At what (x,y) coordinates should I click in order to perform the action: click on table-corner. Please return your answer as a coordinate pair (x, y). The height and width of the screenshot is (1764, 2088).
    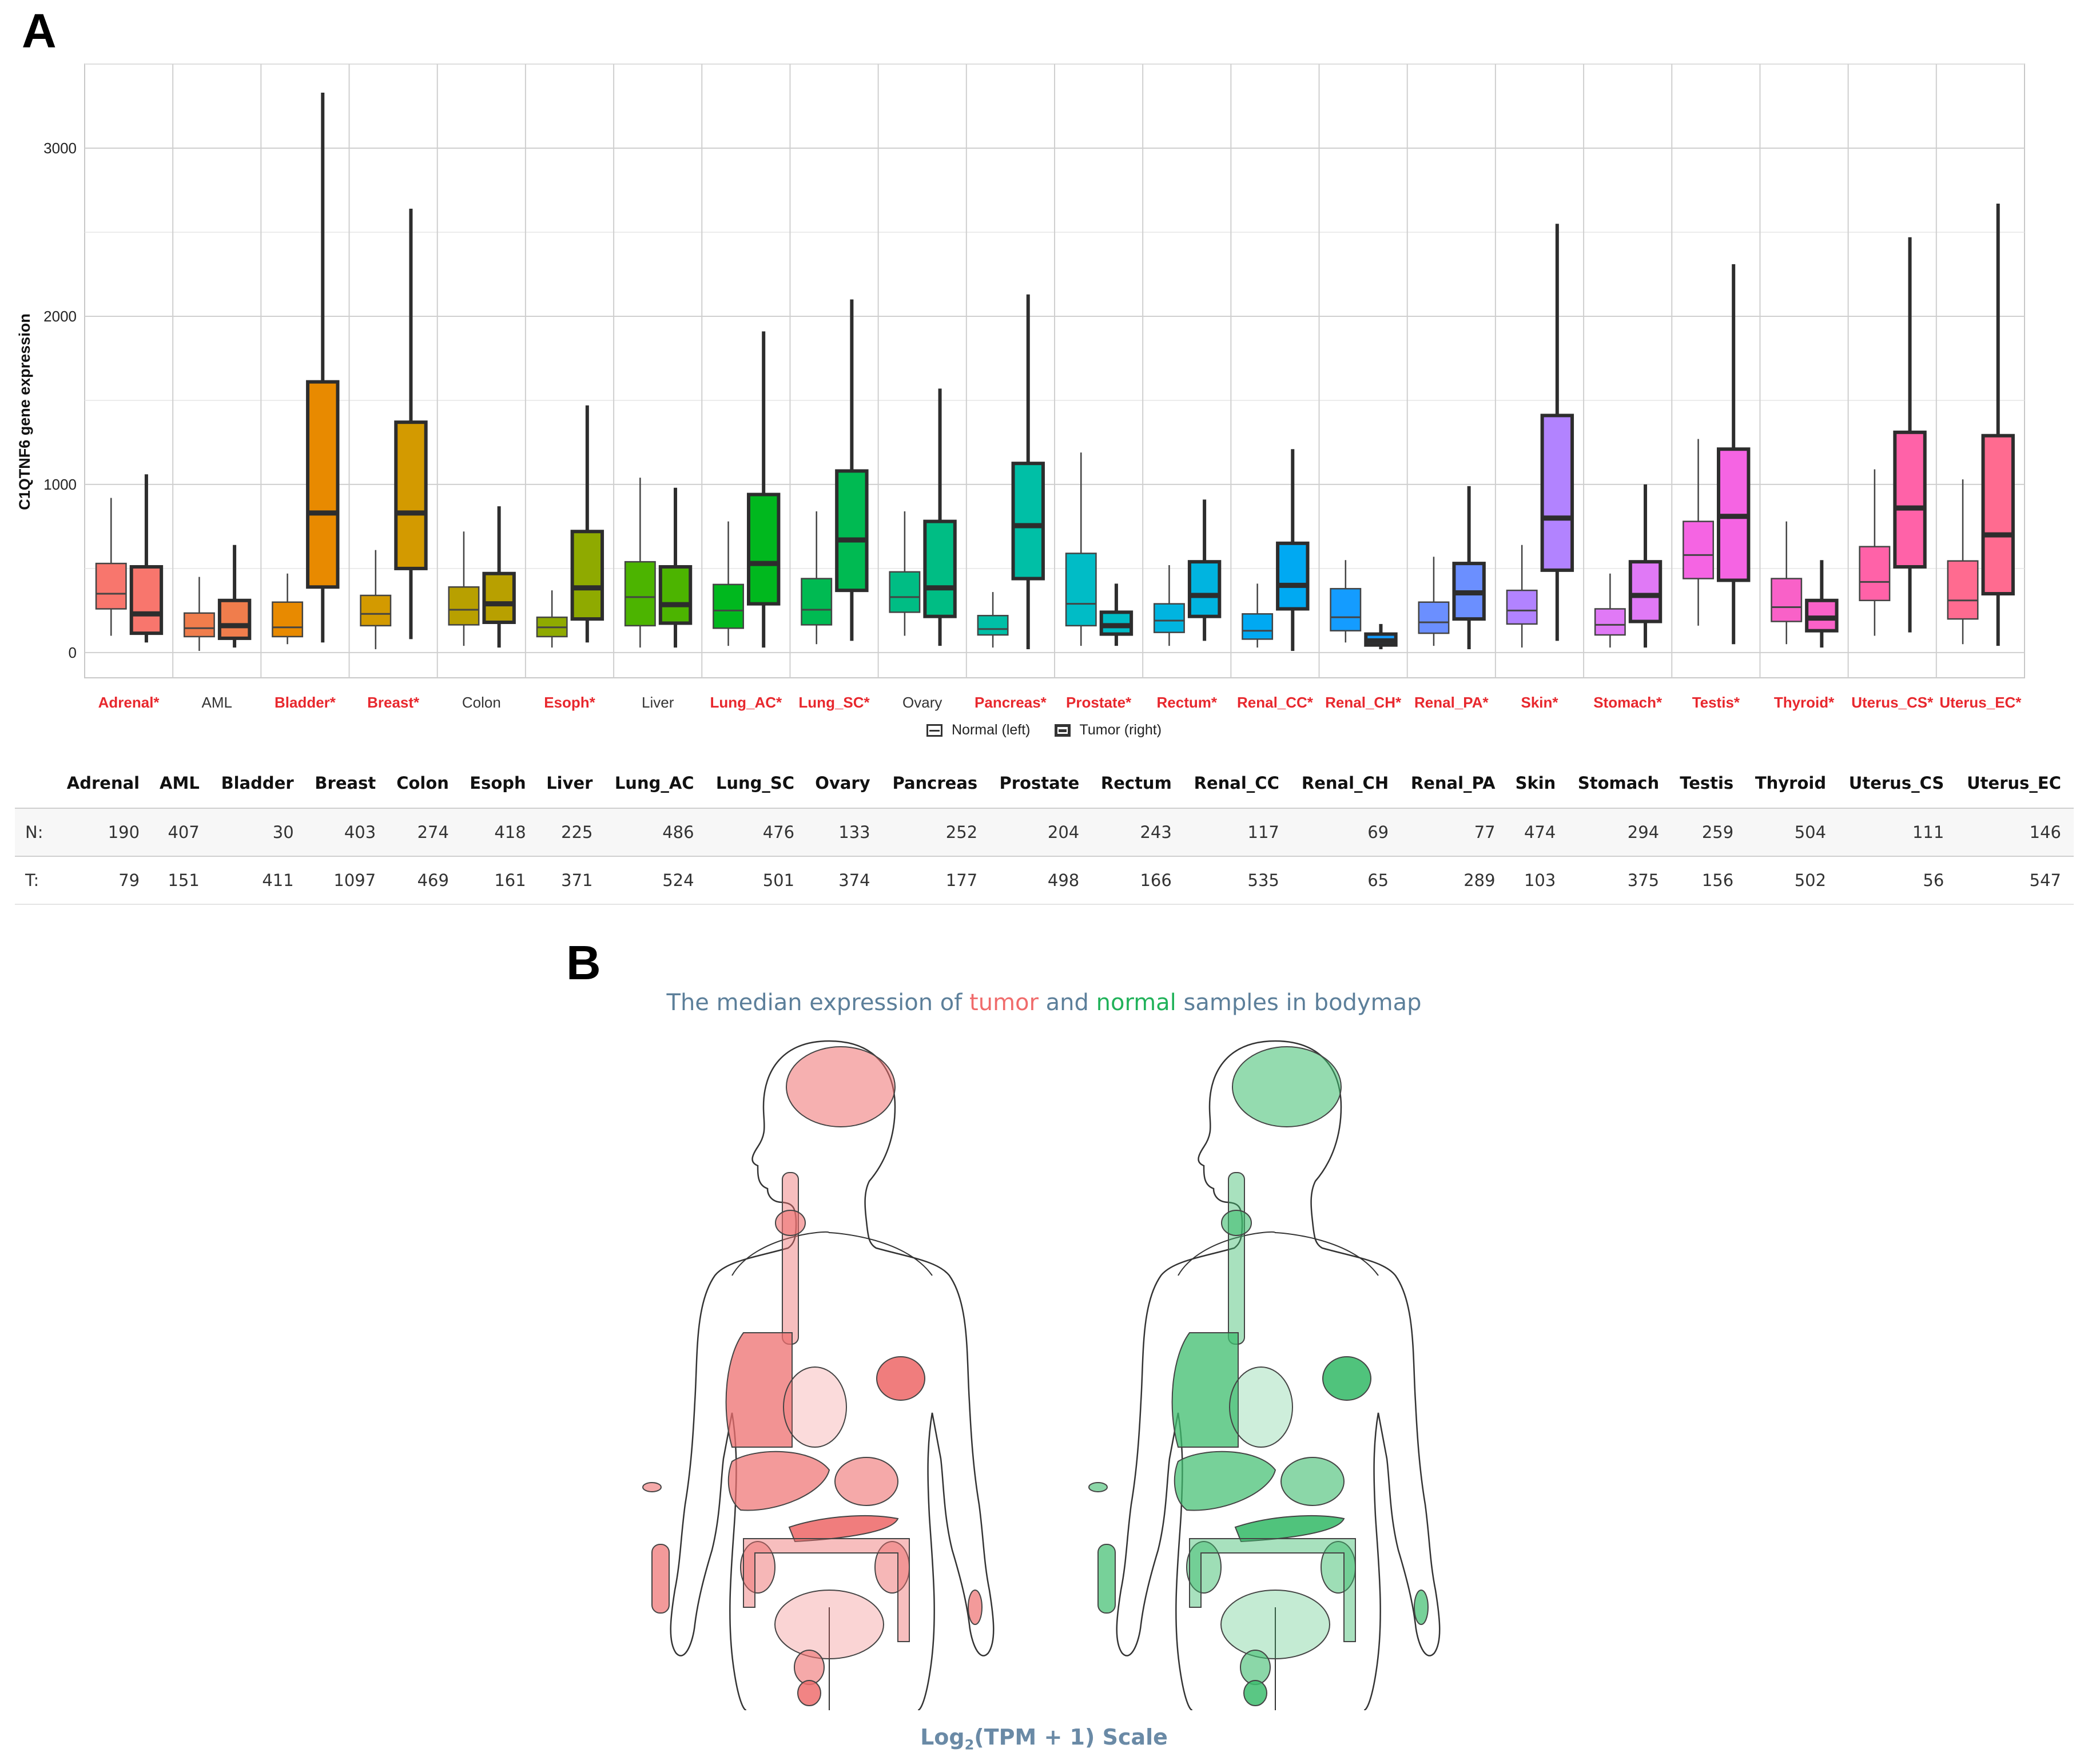
    Looking at the image, I should click on (36, 784).